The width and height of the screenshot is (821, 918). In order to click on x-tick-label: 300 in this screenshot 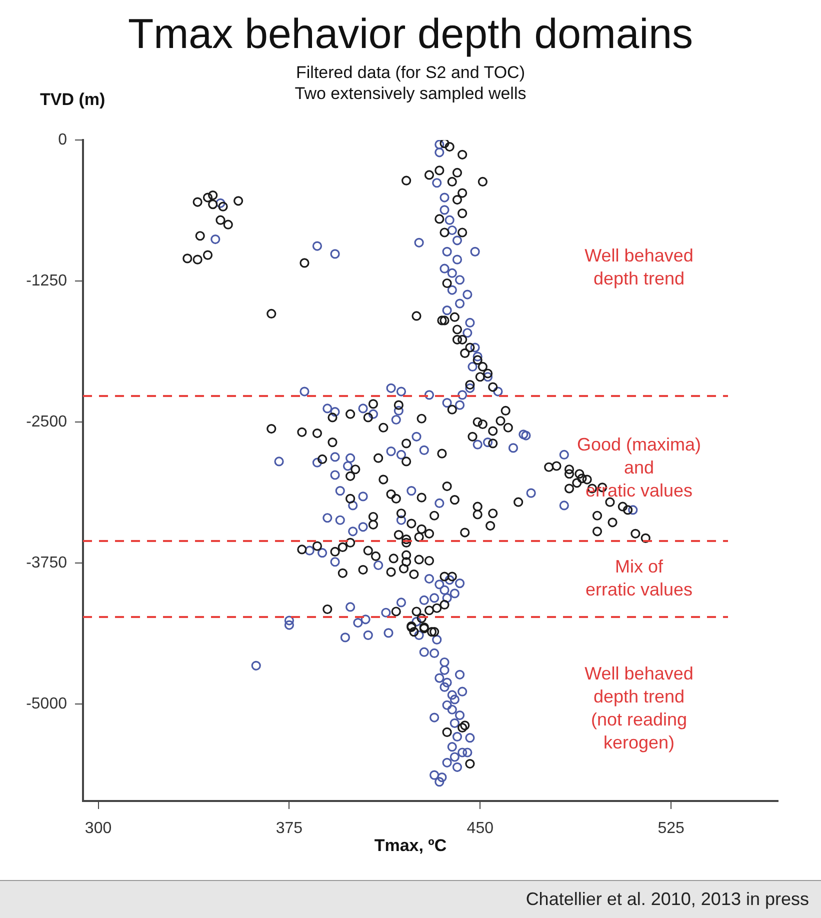, I will do `click(98, 829)`.